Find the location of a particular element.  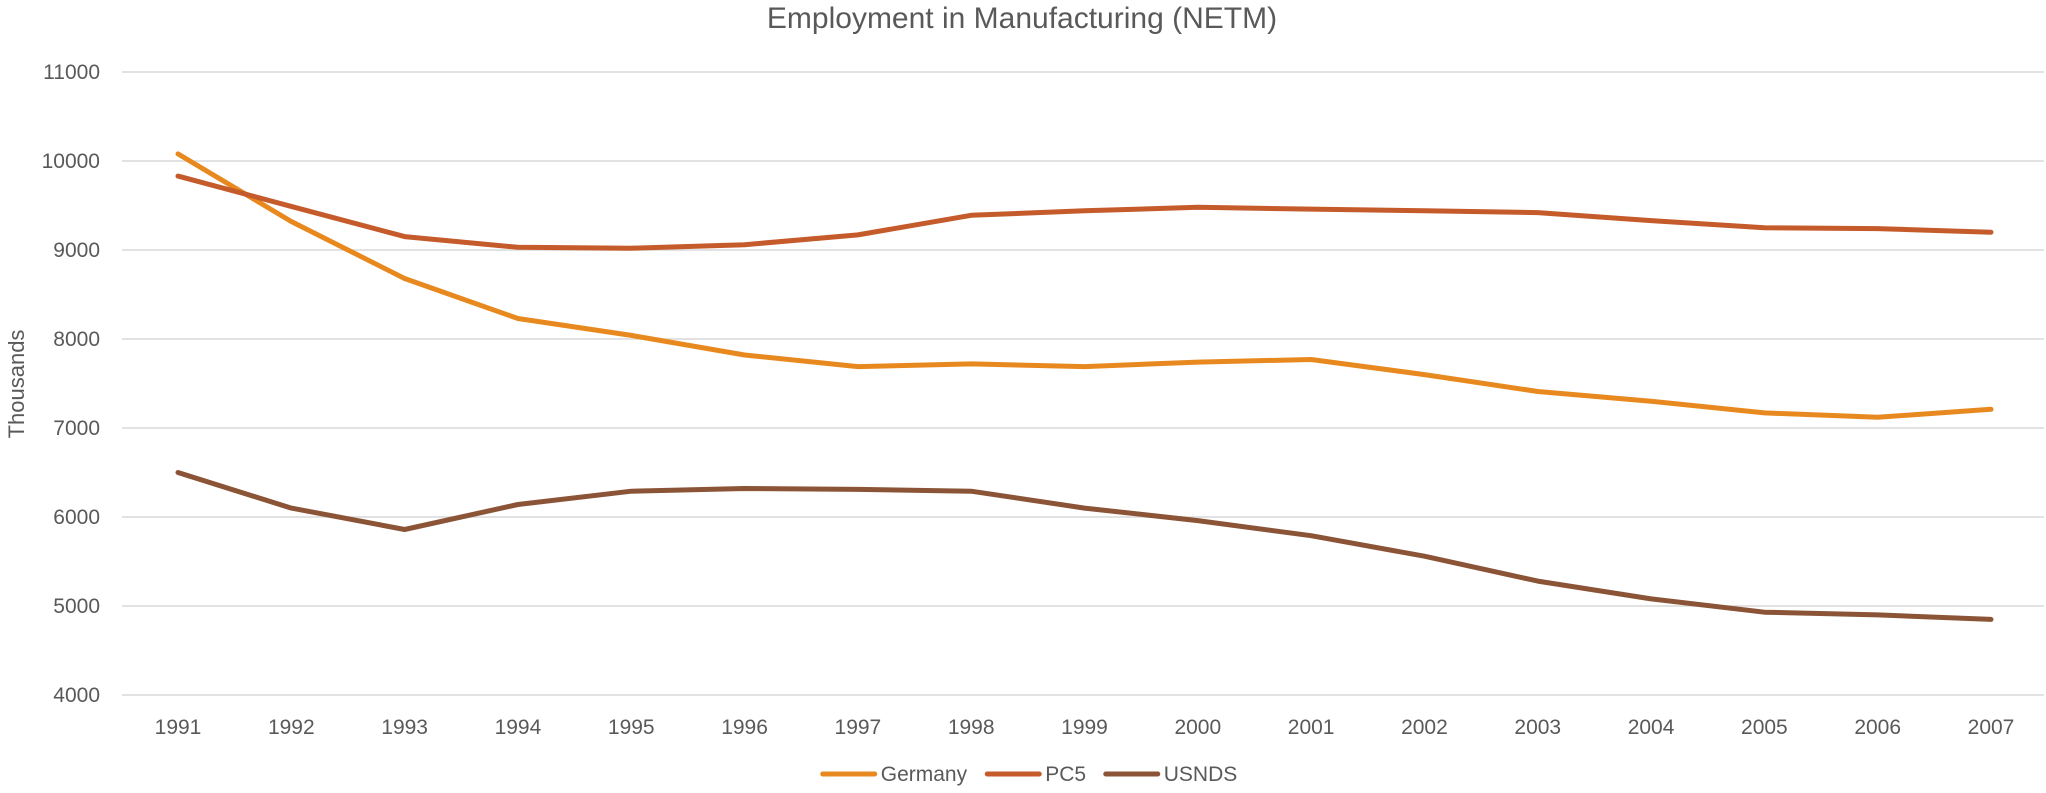

series-line-pc5 is located at coordinates (1084, 212).